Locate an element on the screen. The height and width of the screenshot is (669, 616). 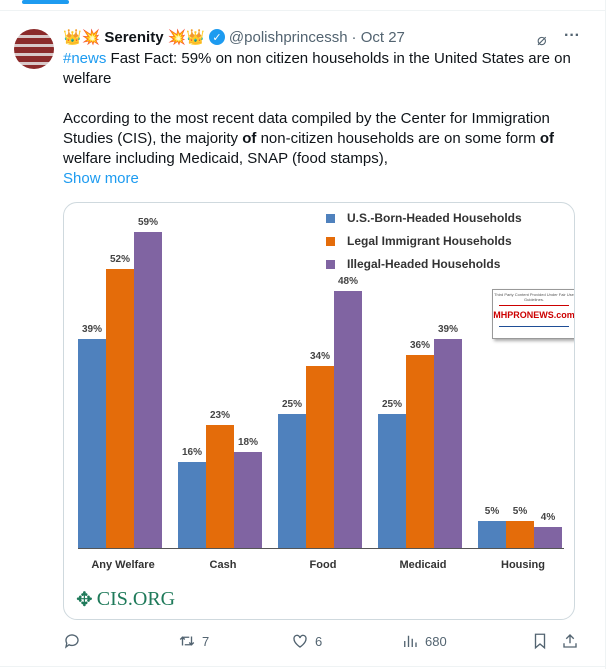
views-icon is located at coordinates (410, 641).